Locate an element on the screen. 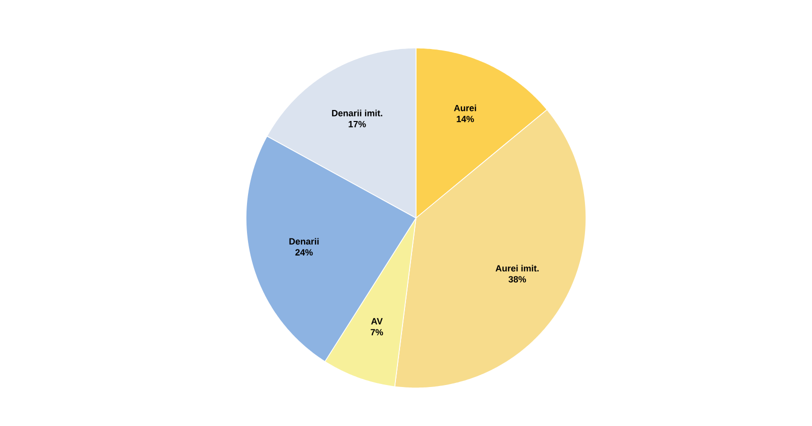 The image size is (812, 426). data-label: 38% is located at coordinates (517, 279).